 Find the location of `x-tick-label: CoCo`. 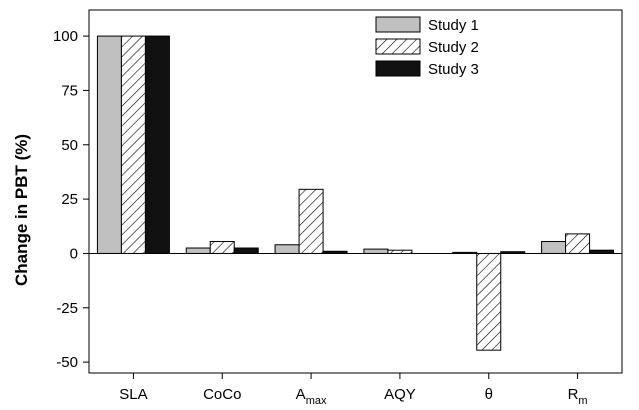

x-tick-label: CoCo is located at coordinates (222, 394).